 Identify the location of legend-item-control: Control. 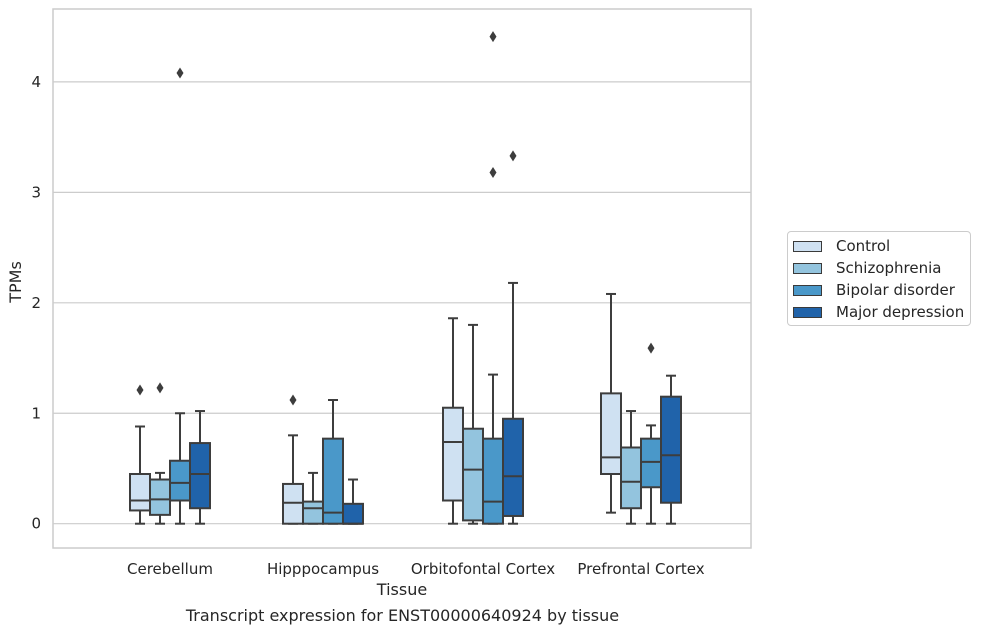
(841, 246).